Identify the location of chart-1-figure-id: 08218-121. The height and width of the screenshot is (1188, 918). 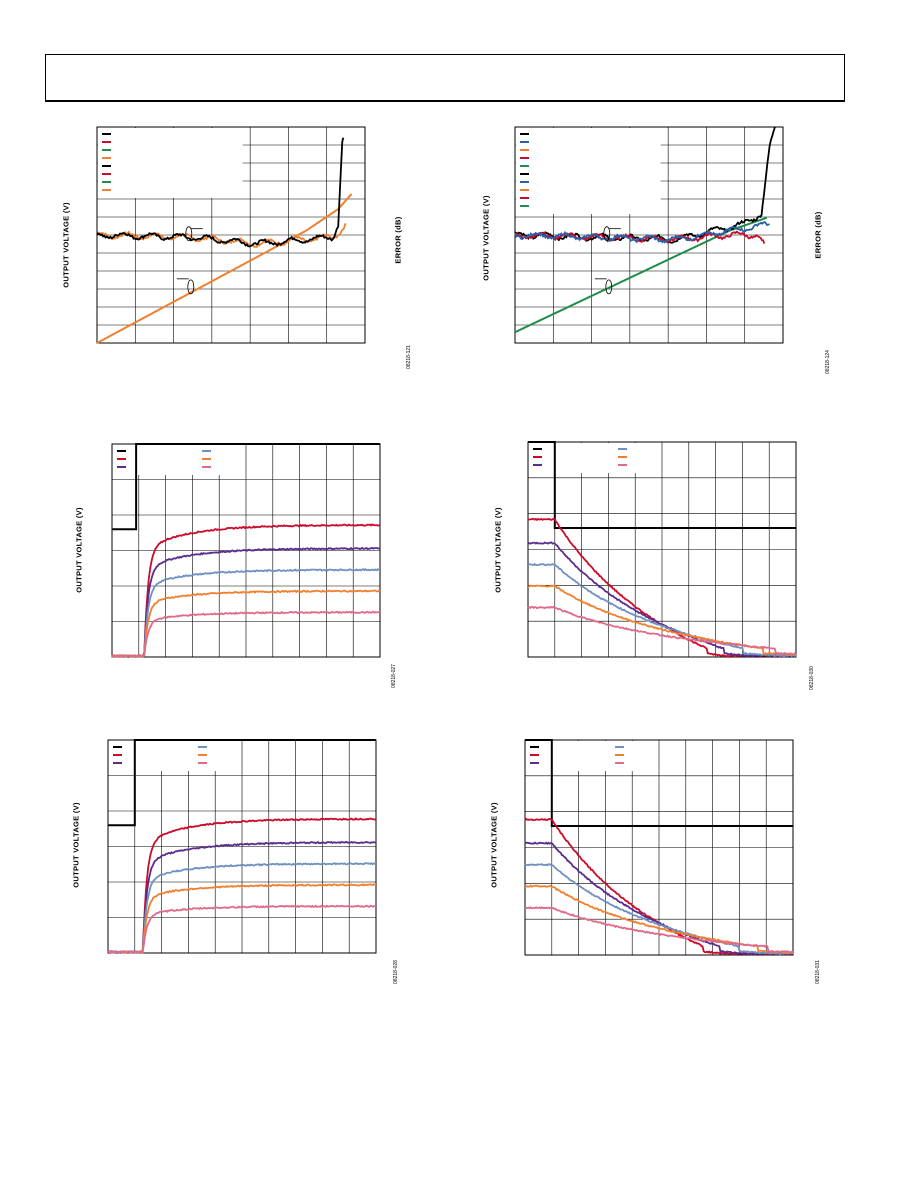
(409, 357).